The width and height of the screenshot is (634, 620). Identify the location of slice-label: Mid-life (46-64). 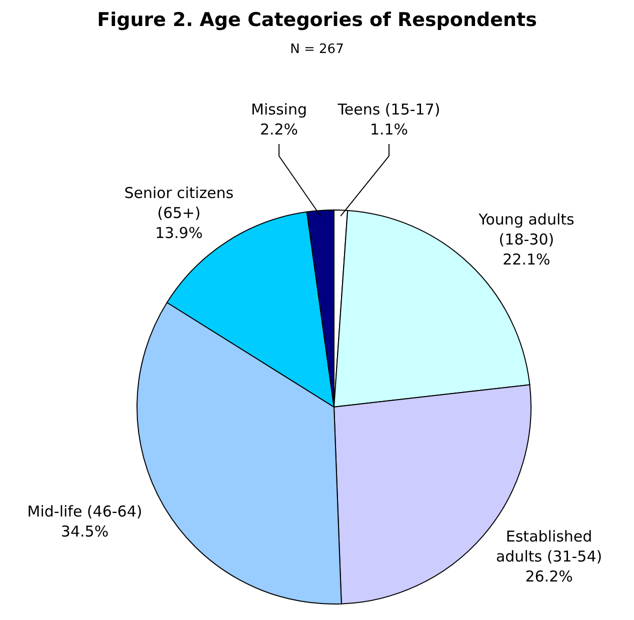
(84, 511).